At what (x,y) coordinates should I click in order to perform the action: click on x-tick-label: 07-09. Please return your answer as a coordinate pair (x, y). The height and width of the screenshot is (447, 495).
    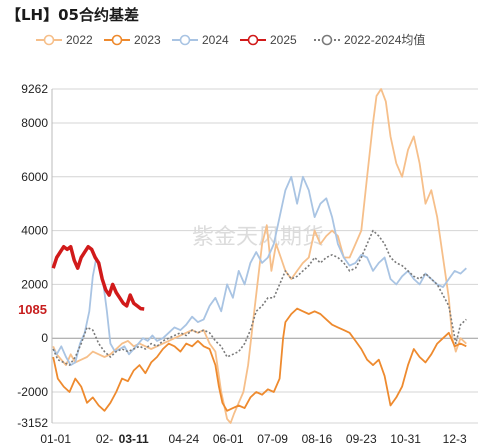
    Looking at the image, I should click on (272, 439).